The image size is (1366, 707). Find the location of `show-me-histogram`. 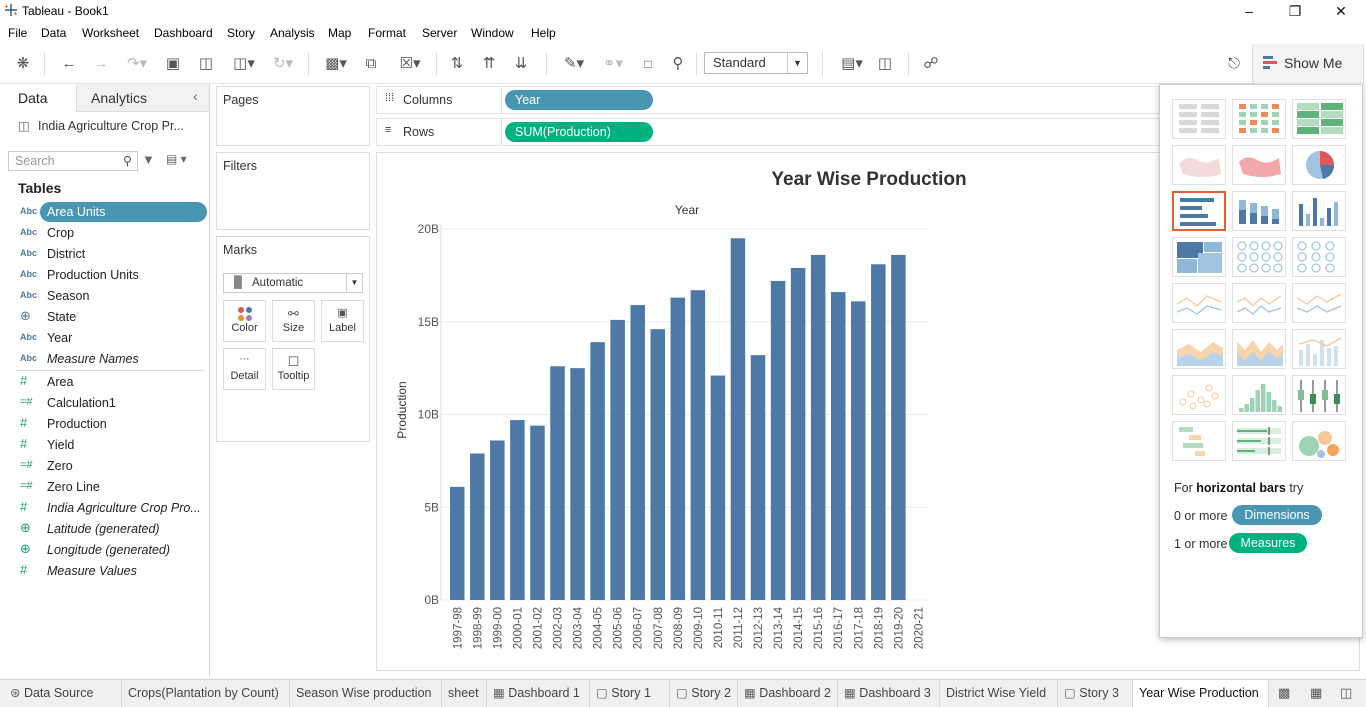

show-me-histogram is located at coordinates (1259, 395).